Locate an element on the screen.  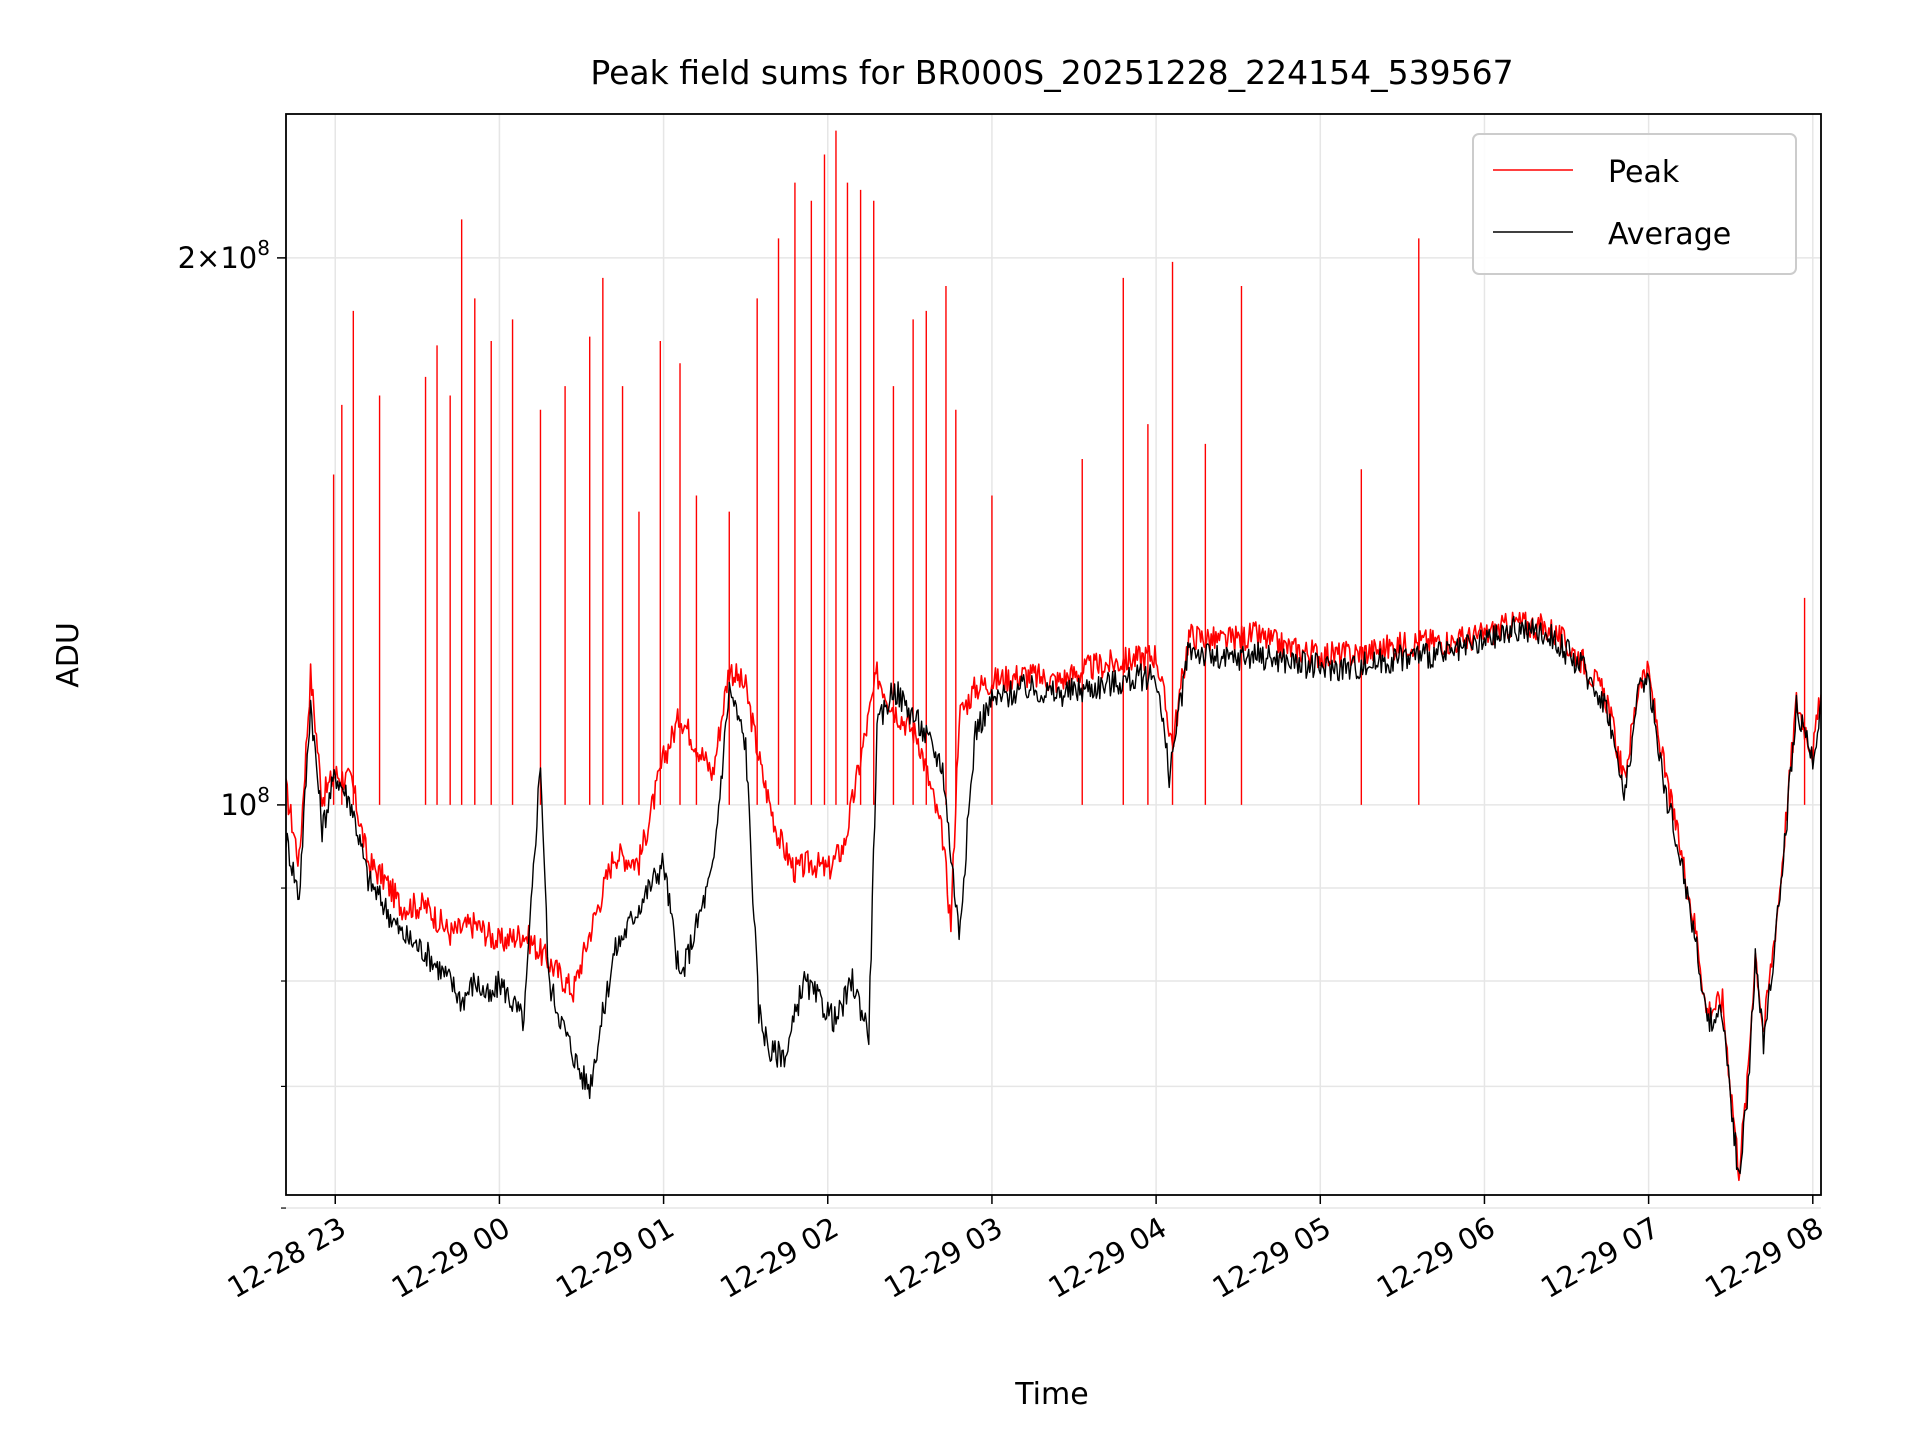
legend: Peak Average is located at coordinates (1634, 204).